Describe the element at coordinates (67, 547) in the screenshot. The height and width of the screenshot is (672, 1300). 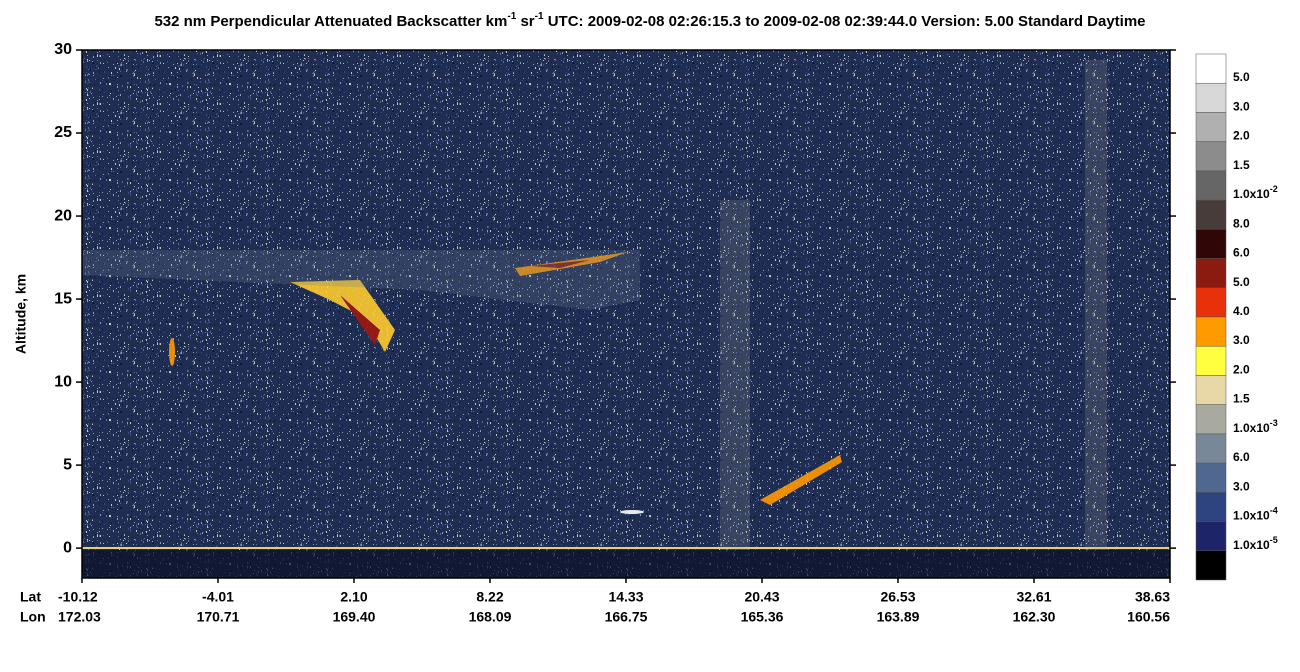
I see `y-tick-label: 0` at that location.